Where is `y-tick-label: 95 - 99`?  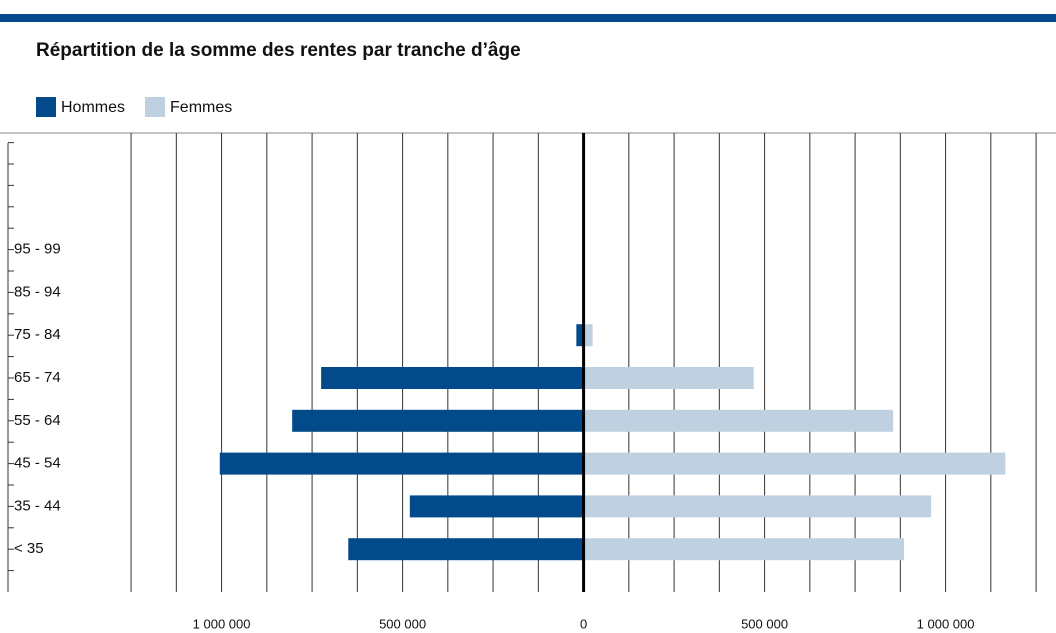
y-tick-label: 95 - 99 is located at coordinates (37, 249).